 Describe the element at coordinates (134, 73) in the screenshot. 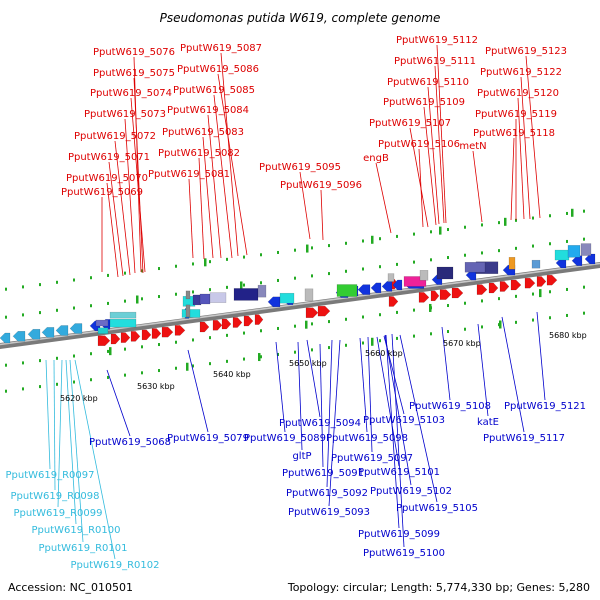

I see `gene-label-forward: PputW619_5075` at that location.